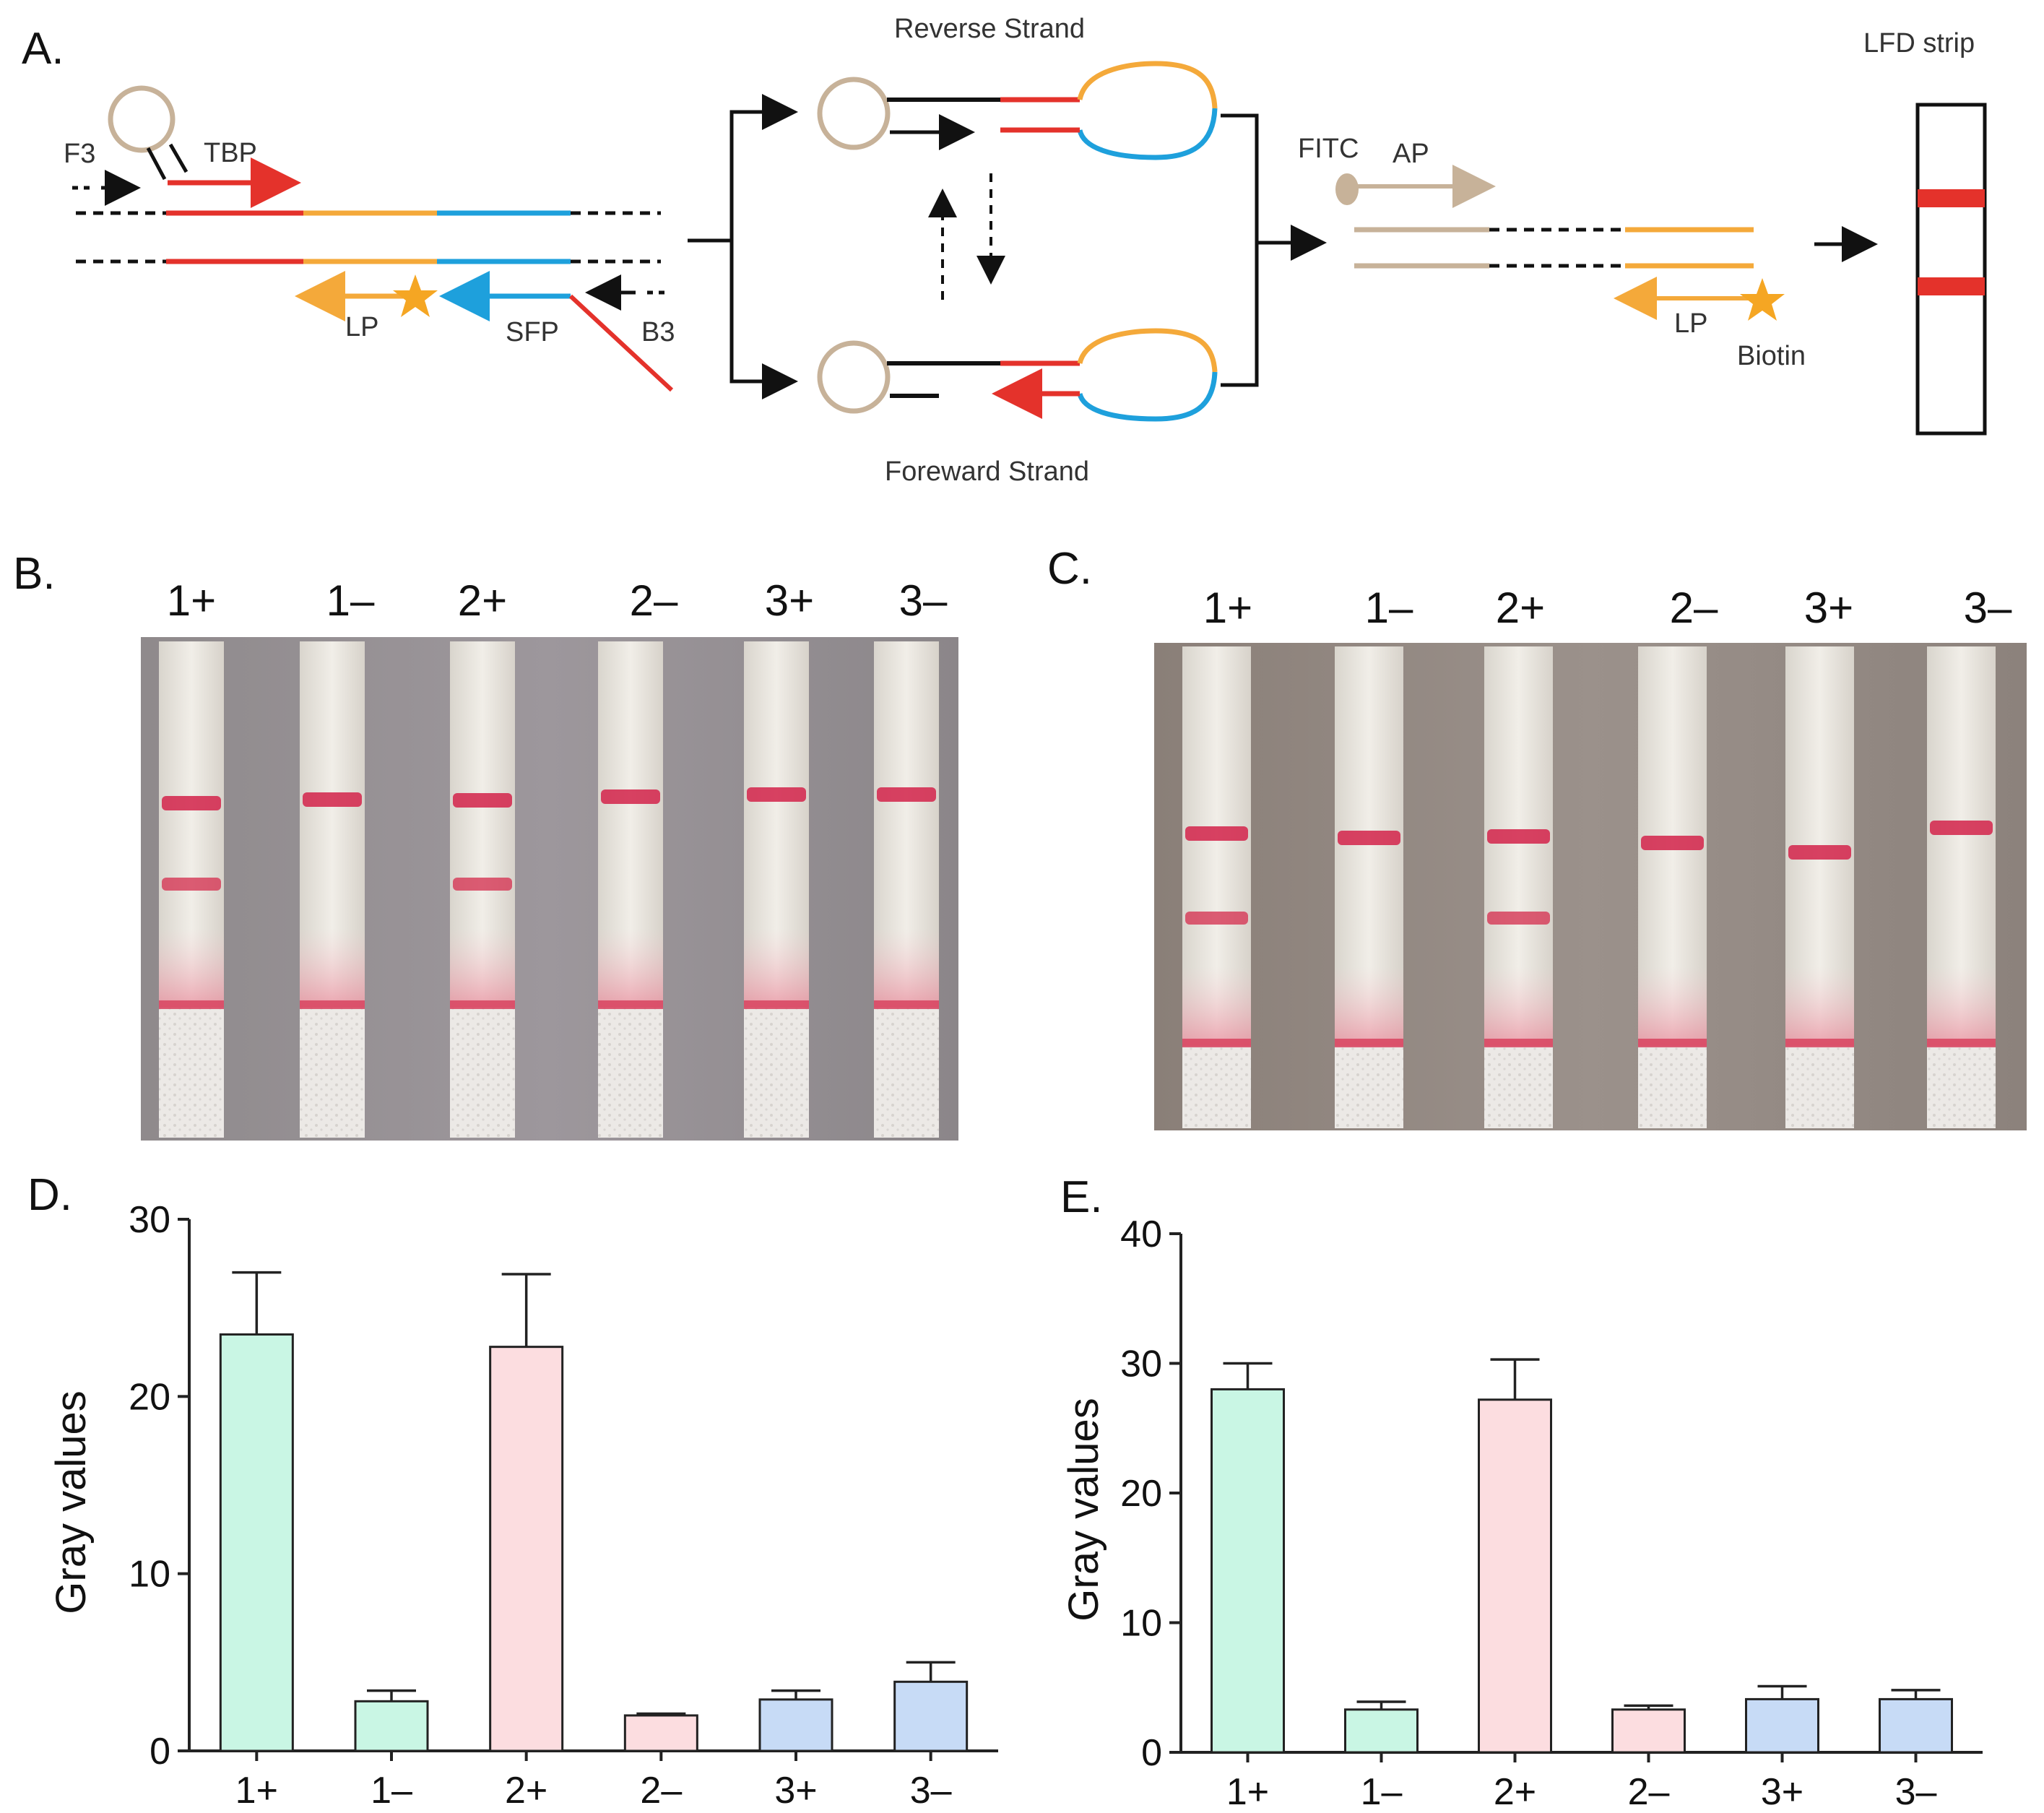 This screenshot has height=1813, width=2044. I want to click on label-fitc: FITC, so click(1328, 149).